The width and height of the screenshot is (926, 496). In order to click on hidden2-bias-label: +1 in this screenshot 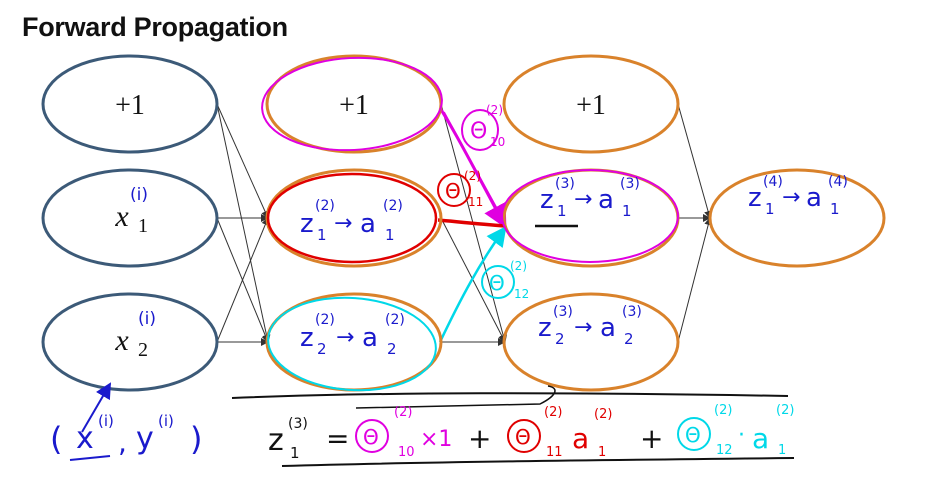, I will do `click(591, 105)`.